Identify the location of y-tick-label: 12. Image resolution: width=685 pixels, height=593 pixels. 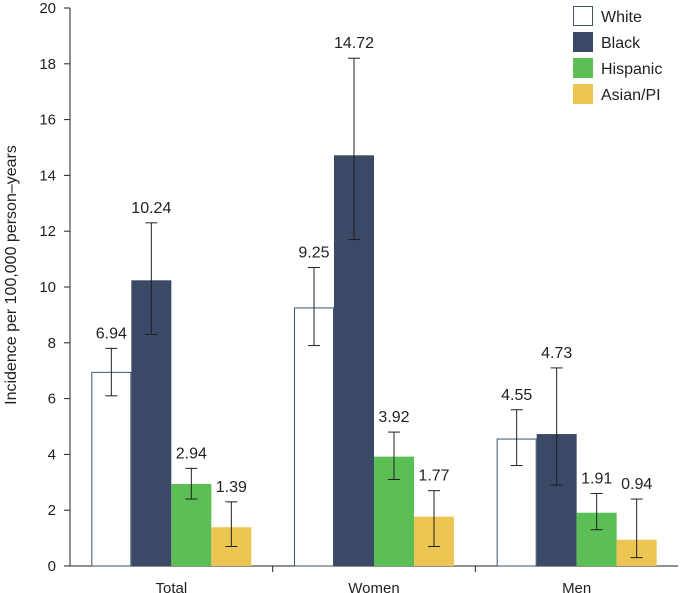
(47, 231).